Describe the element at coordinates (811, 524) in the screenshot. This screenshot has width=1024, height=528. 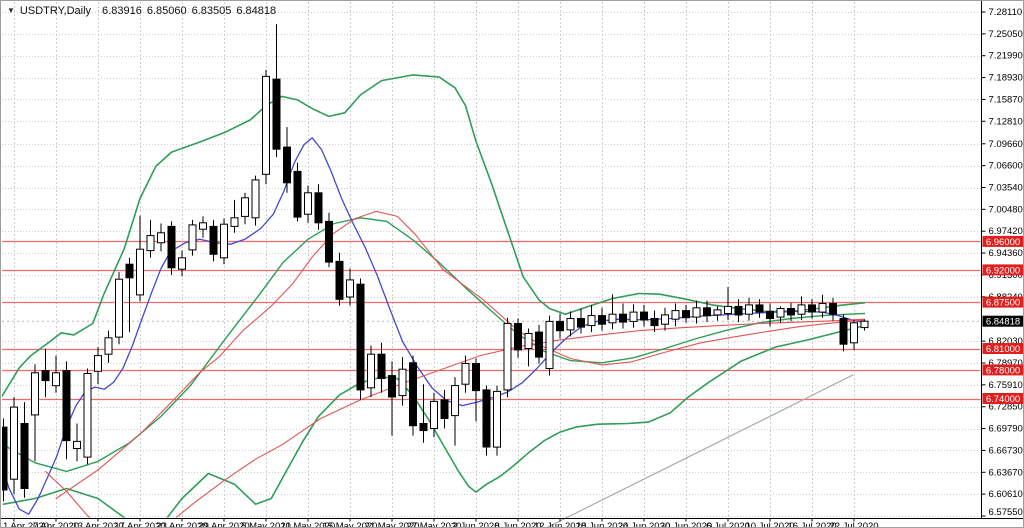
I see `date-tick-label: 16 Jul 2020` at that location.